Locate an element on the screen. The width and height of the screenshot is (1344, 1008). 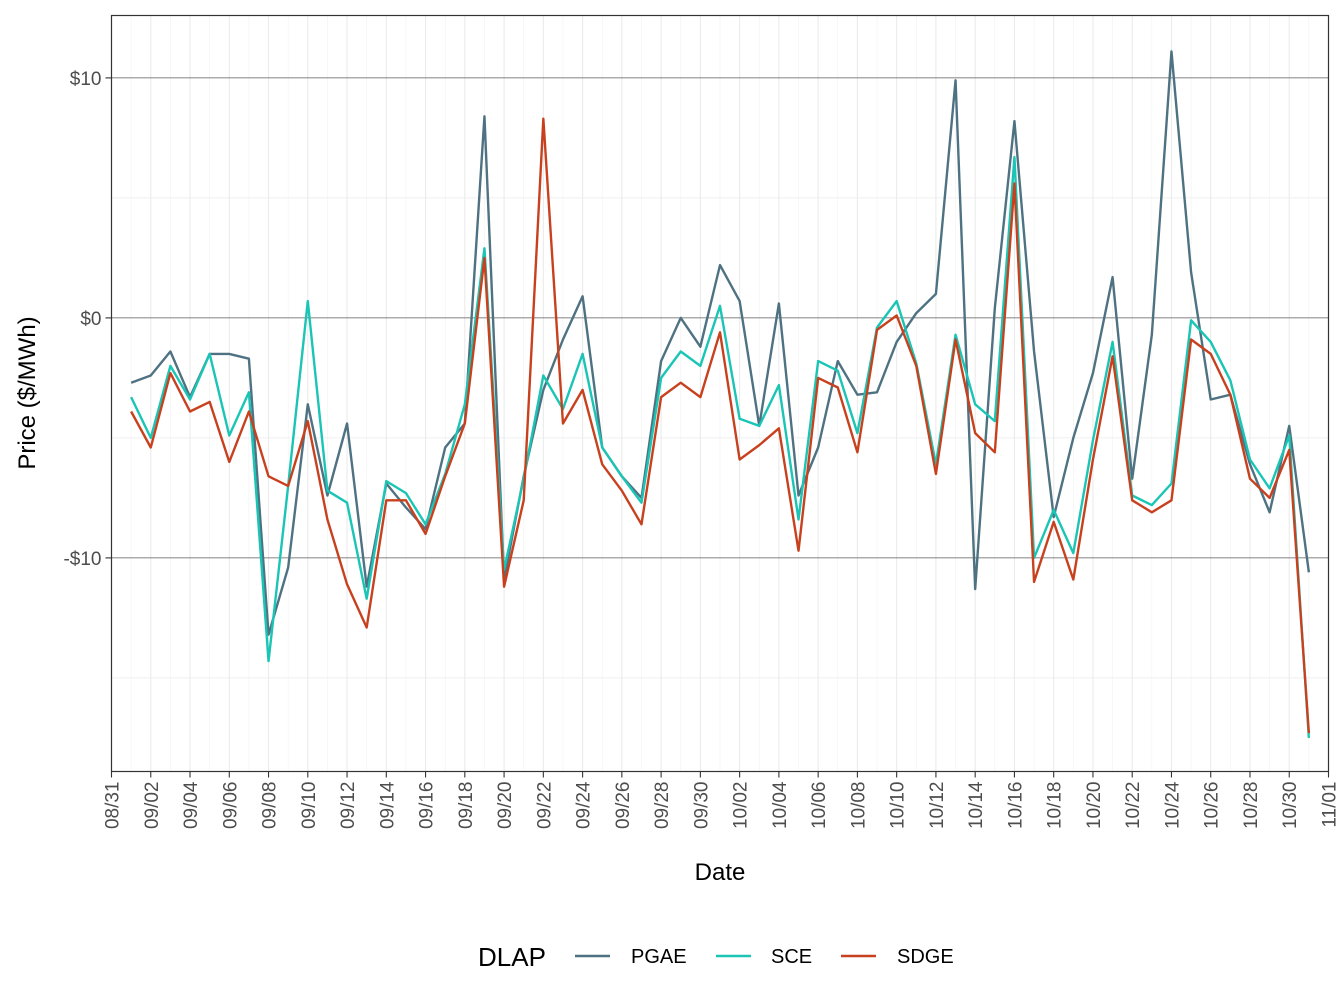
legend: DLAP PGAE SCE SDGE is located at coordinates (716, 957).